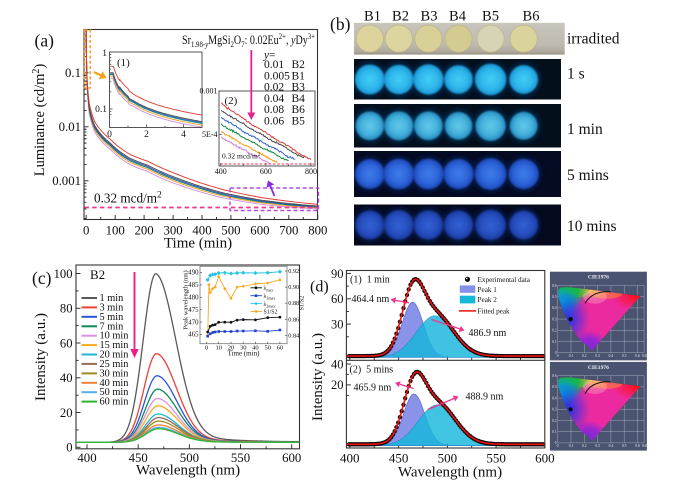 The width and height of the screenshot is (673, 494). I want to click on svg-text: 1 s, so click(576, 74).